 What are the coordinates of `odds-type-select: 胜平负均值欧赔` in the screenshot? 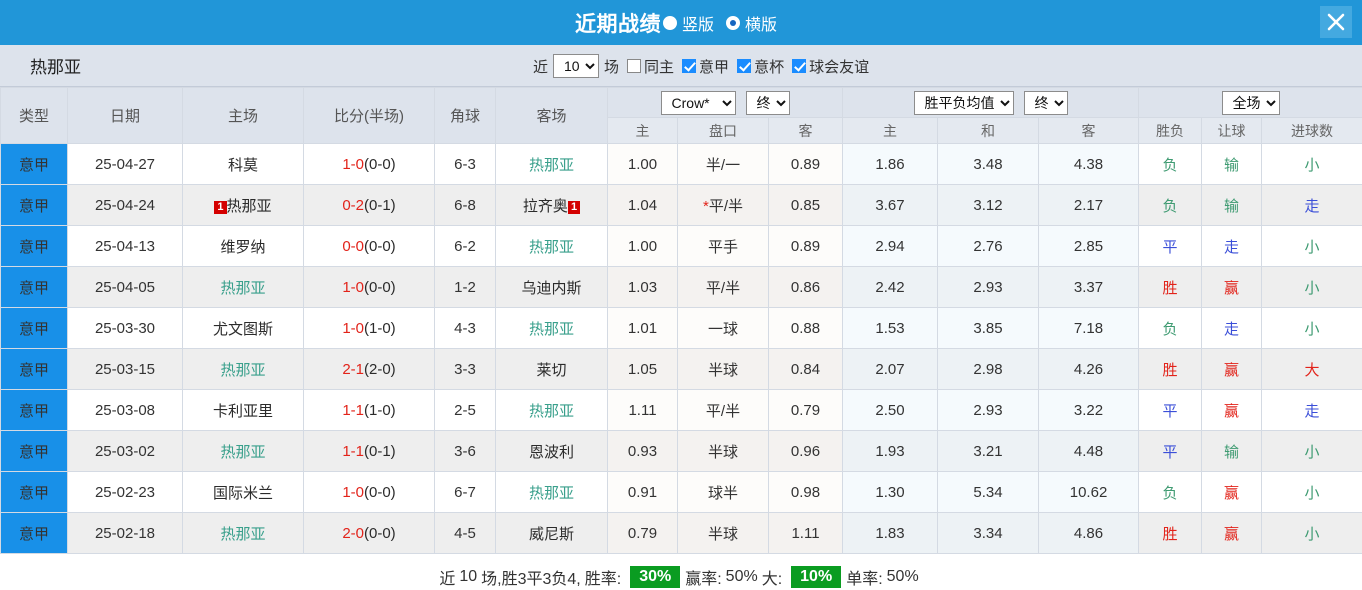 It's located at (963, 102).